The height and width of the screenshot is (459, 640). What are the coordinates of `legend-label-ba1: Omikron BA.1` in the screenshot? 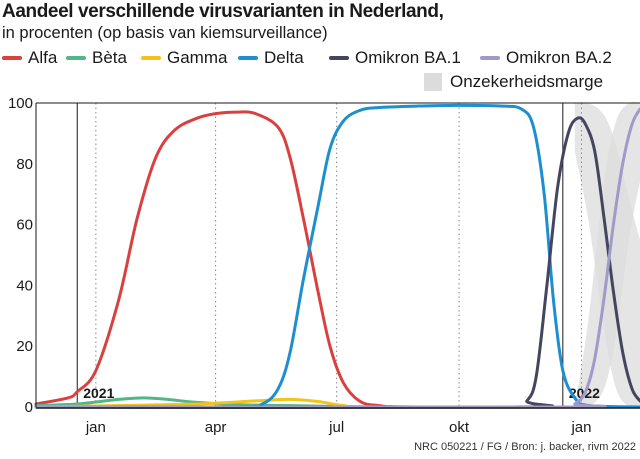 It's located at (408, 57).